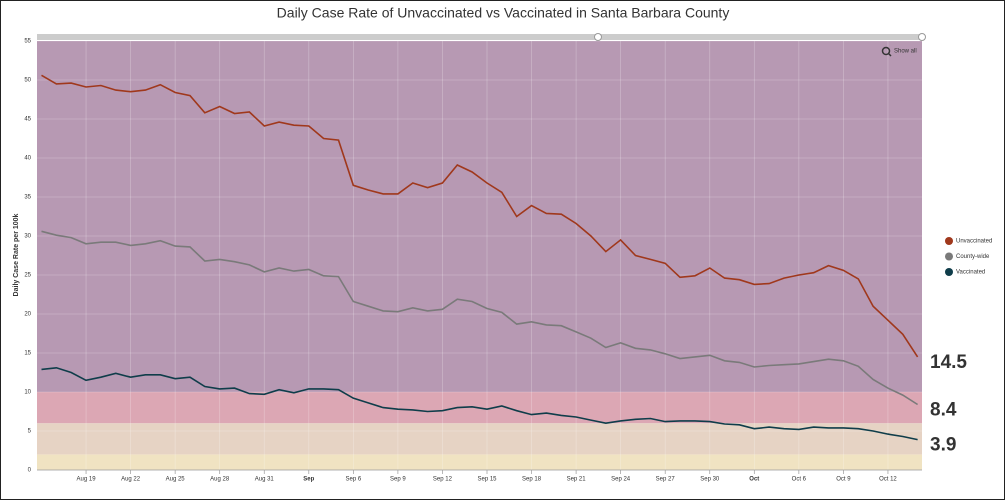 The width and height of the screenshot is (1005, 500). Describe the element at coordinates (479, 37) in the screenshot. I see `navigator` at that location.